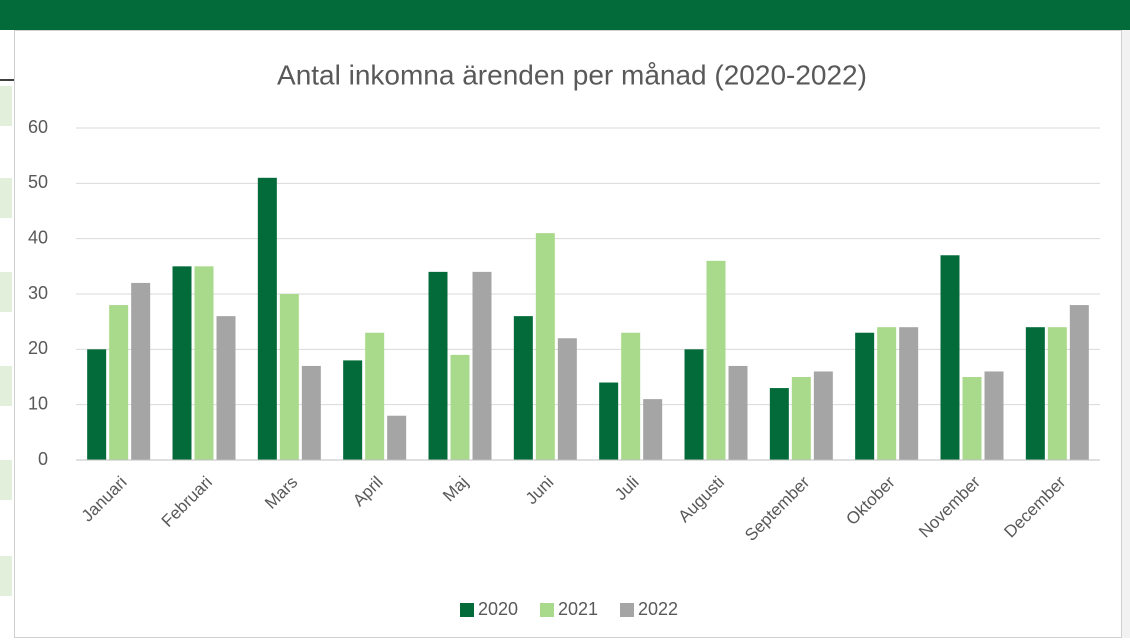 Image resolution: width=1130 pixels, height=643 pixels. Describe the element at coordinates (498, 609) in the screenshot. I see `legend-label: 2020` at that location.